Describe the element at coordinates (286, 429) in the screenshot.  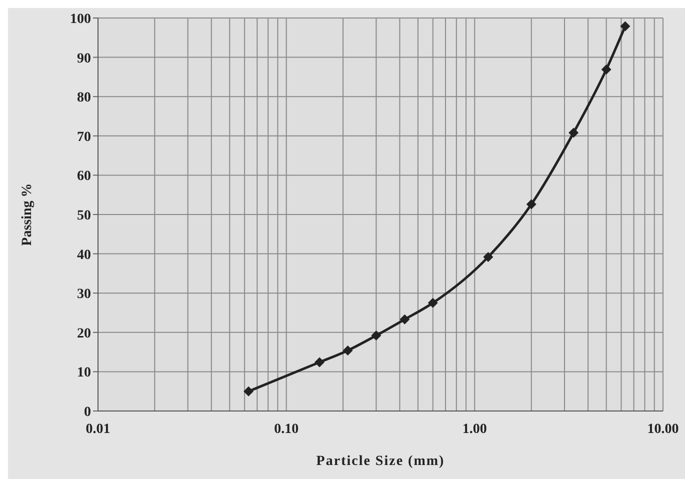
I see `x-tick-label: 0.10` at that location.